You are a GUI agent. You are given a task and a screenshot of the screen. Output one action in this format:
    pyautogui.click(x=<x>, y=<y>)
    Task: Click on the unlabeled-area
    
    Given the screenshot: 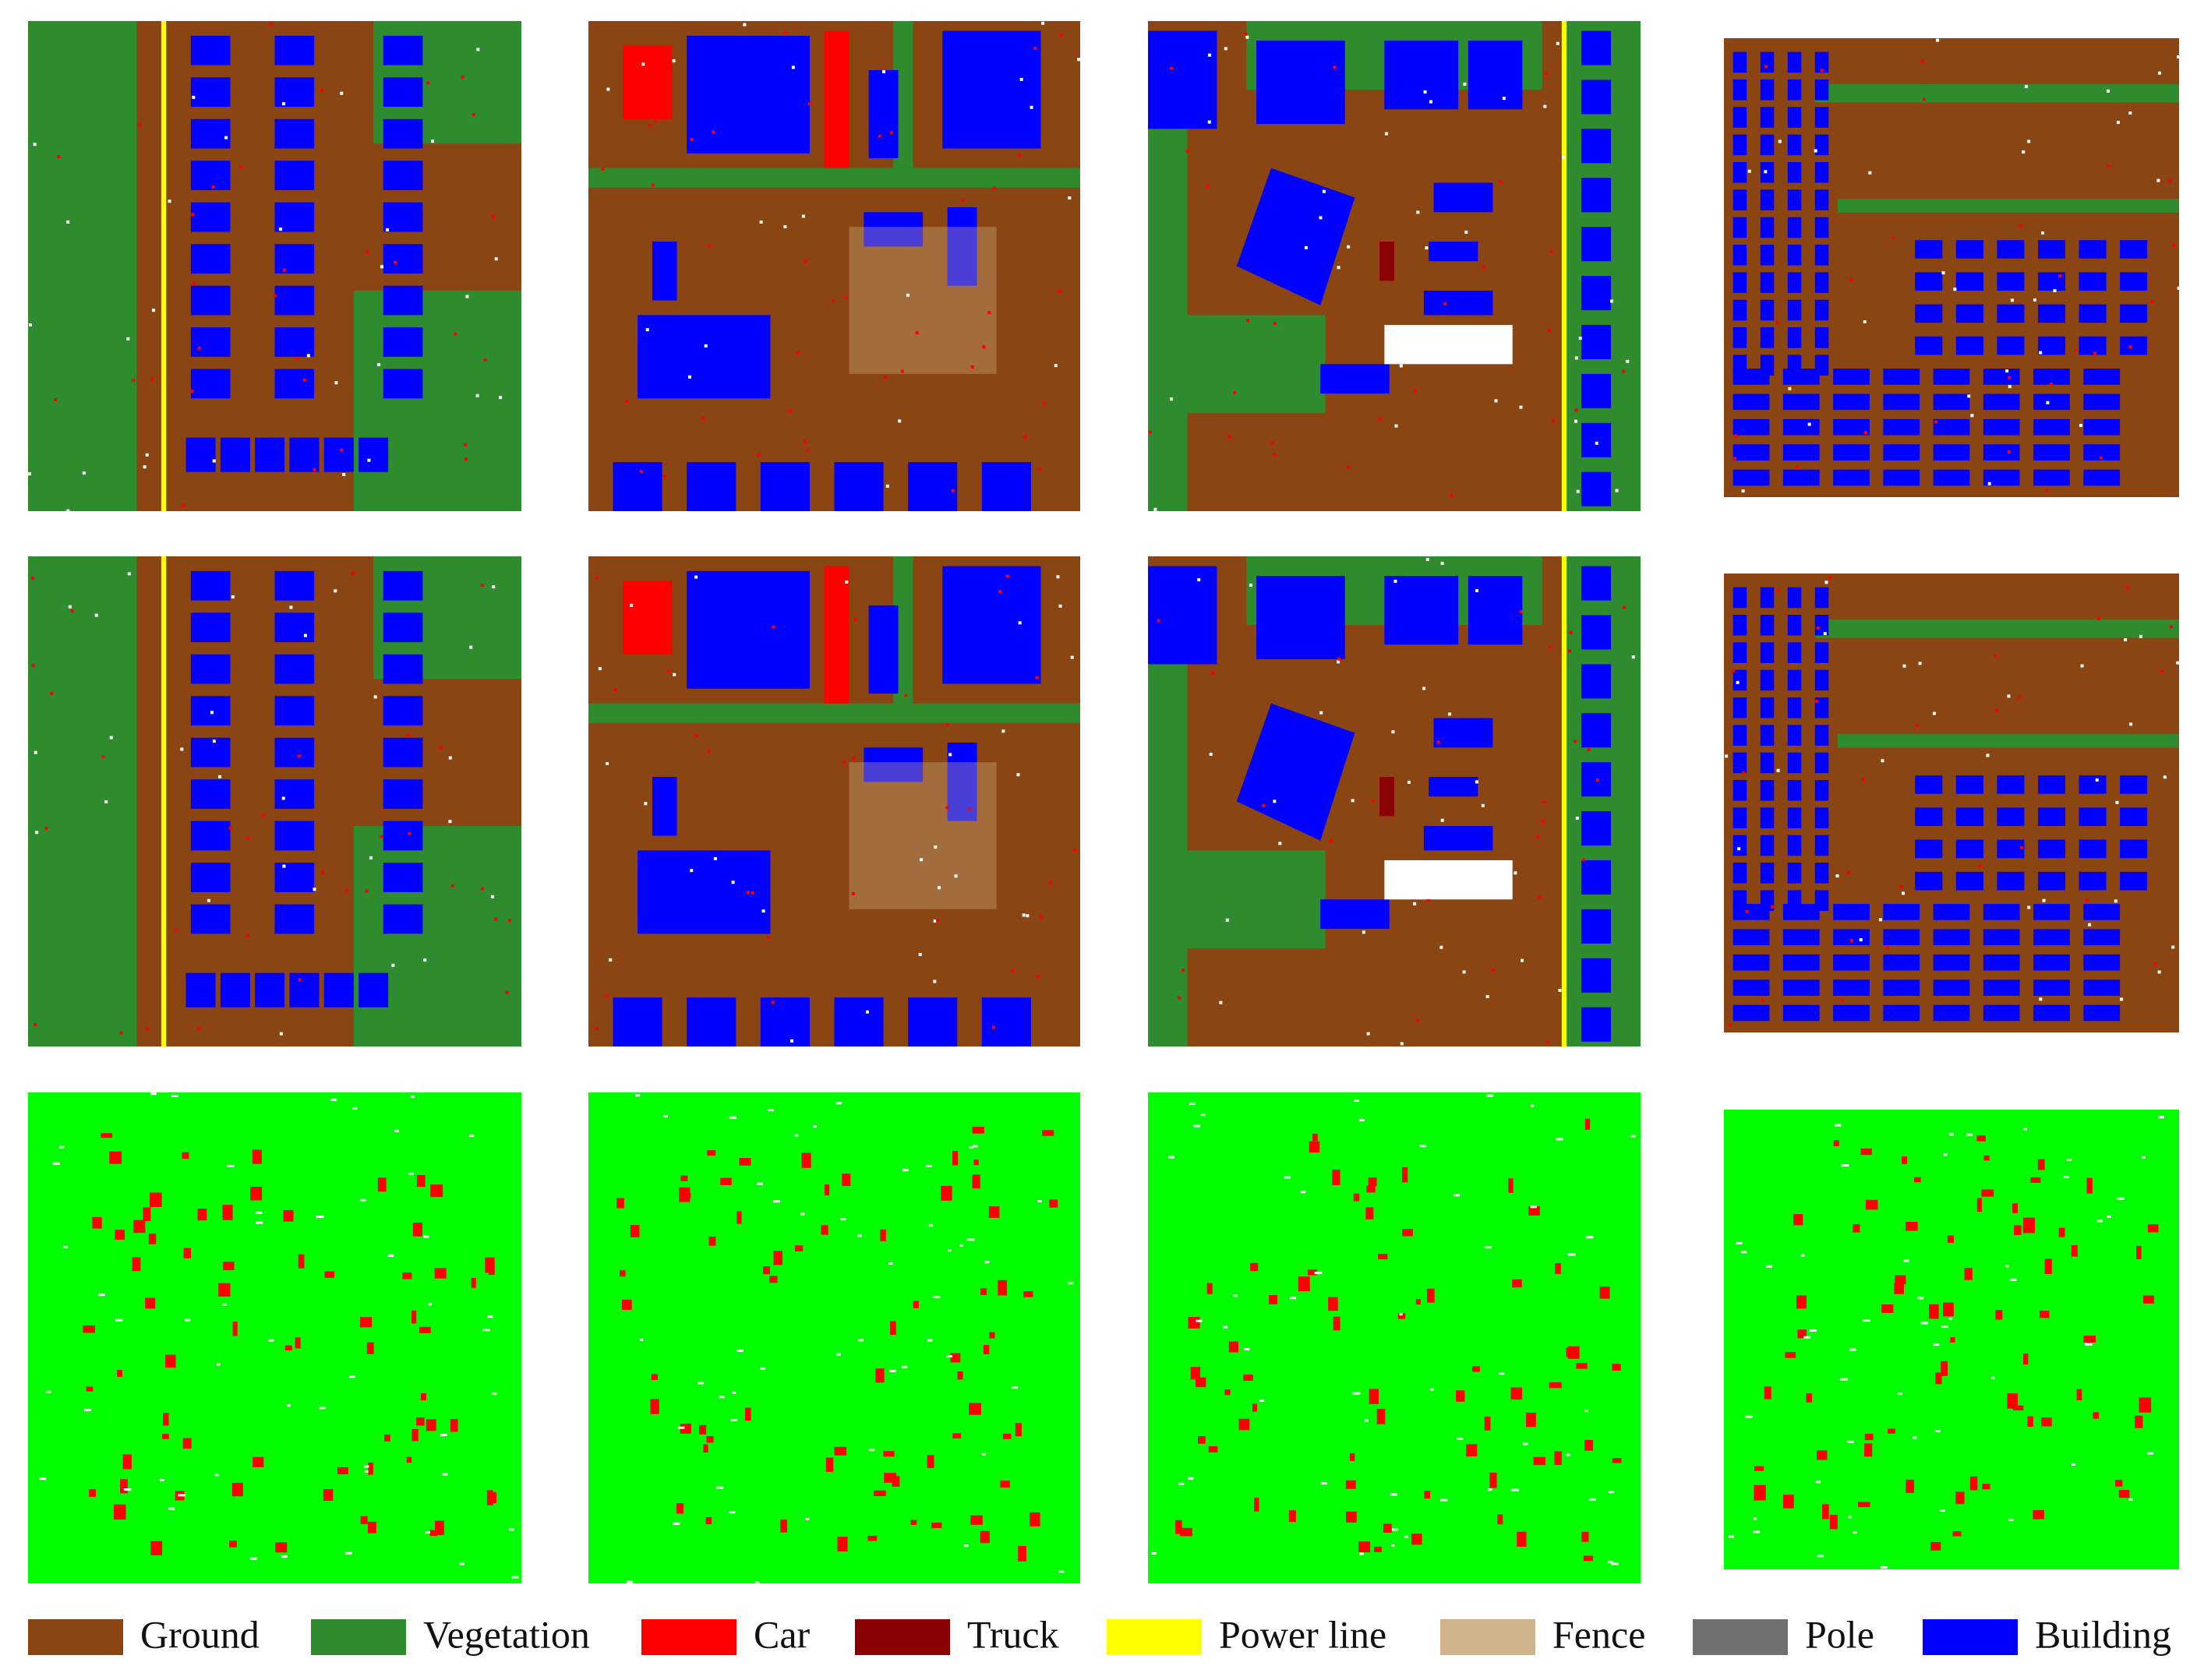 What is the action you would take?
    pyautogui.click(x=1448, y=880)
    